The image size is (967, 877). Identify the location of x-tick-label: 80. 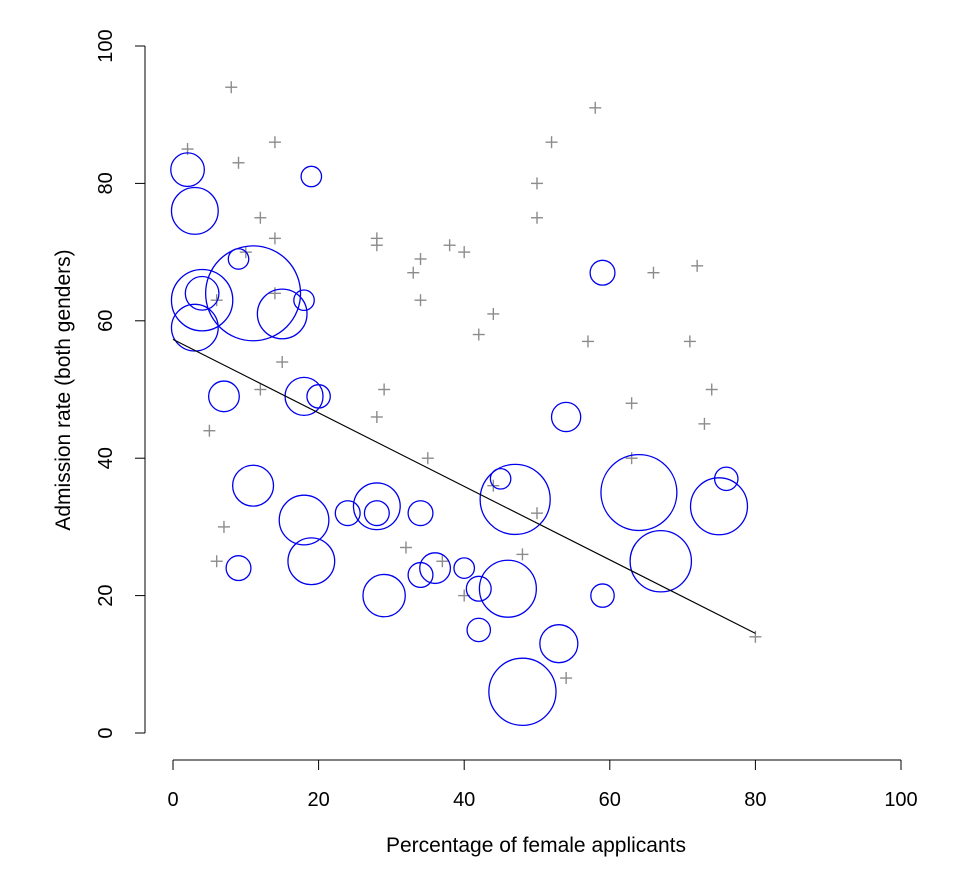
(755, 800).